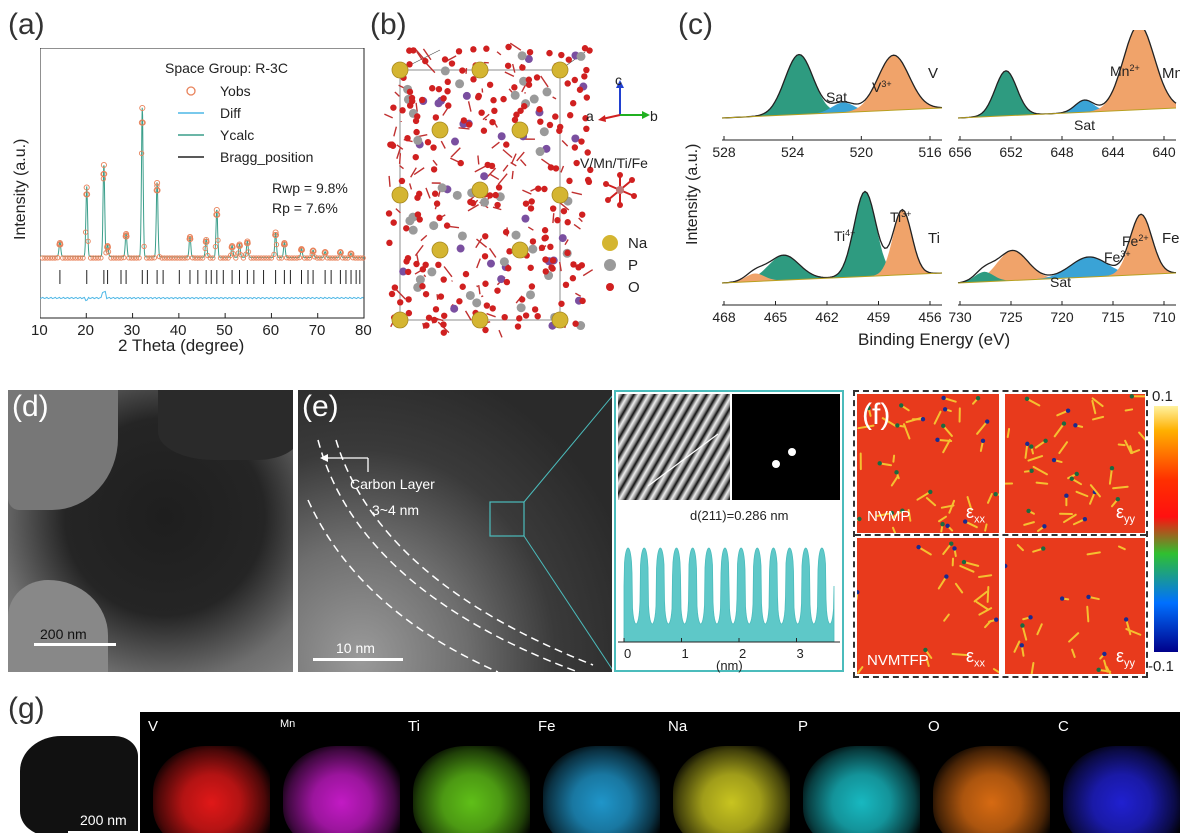 The width and height of the screenshot is (1181, 833). Describe the element at coordinates (832, 86) in the screenshot. I see `xps-envelope` at that location.